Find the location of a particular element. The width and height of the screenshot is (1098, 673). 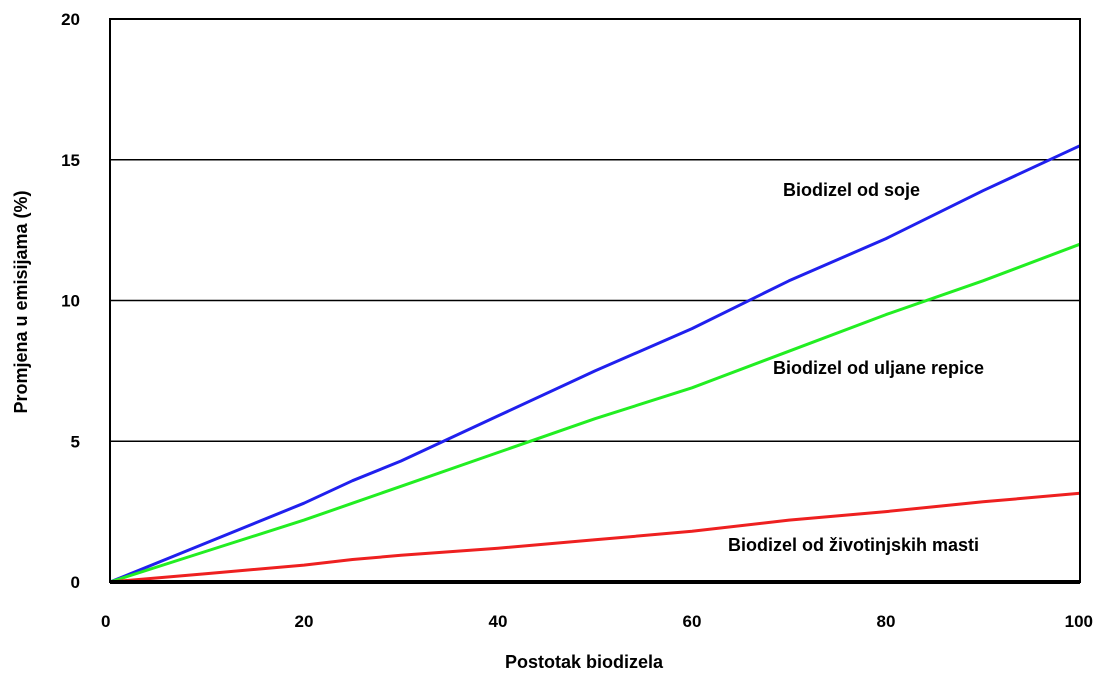

y-tick-labels: 0 5 10 15 20 is located at coordinates (70, 301).